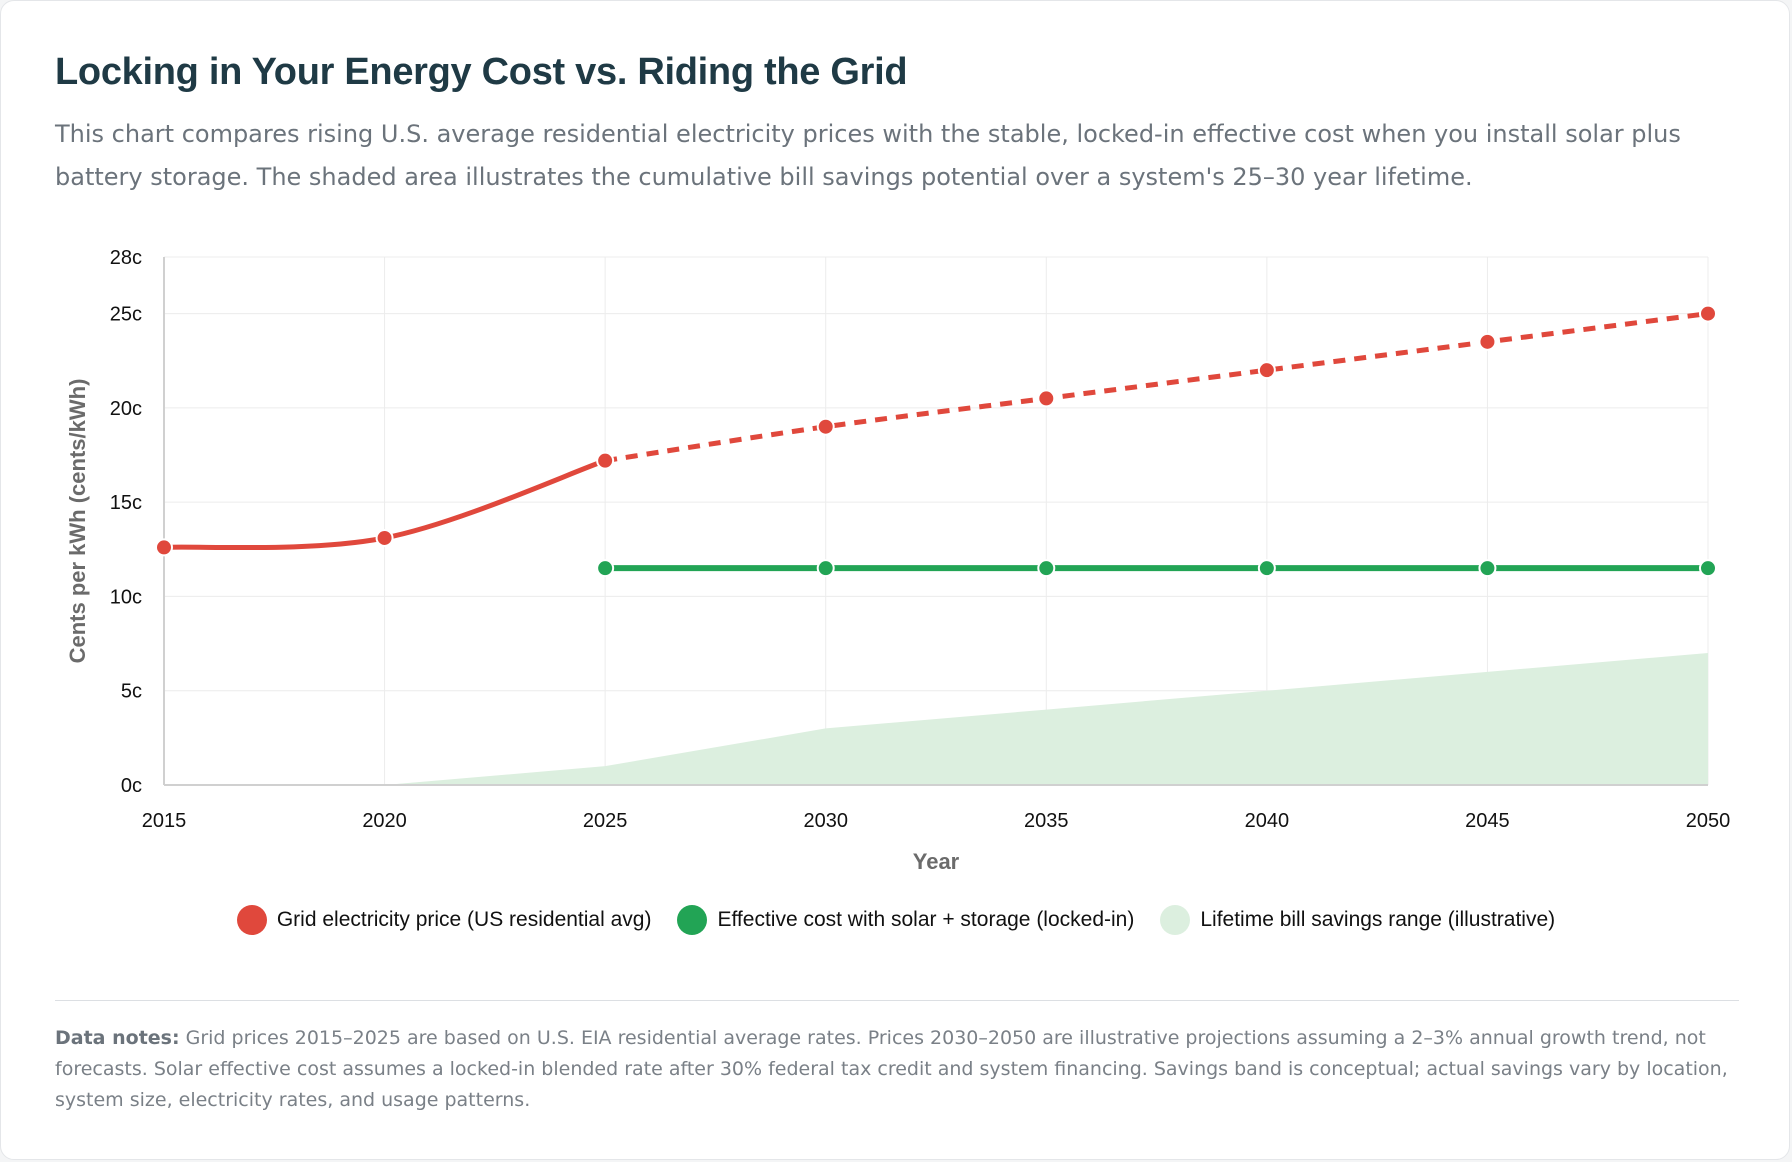  I want to click on x-tick-label: 2045, so click(1487, 821).